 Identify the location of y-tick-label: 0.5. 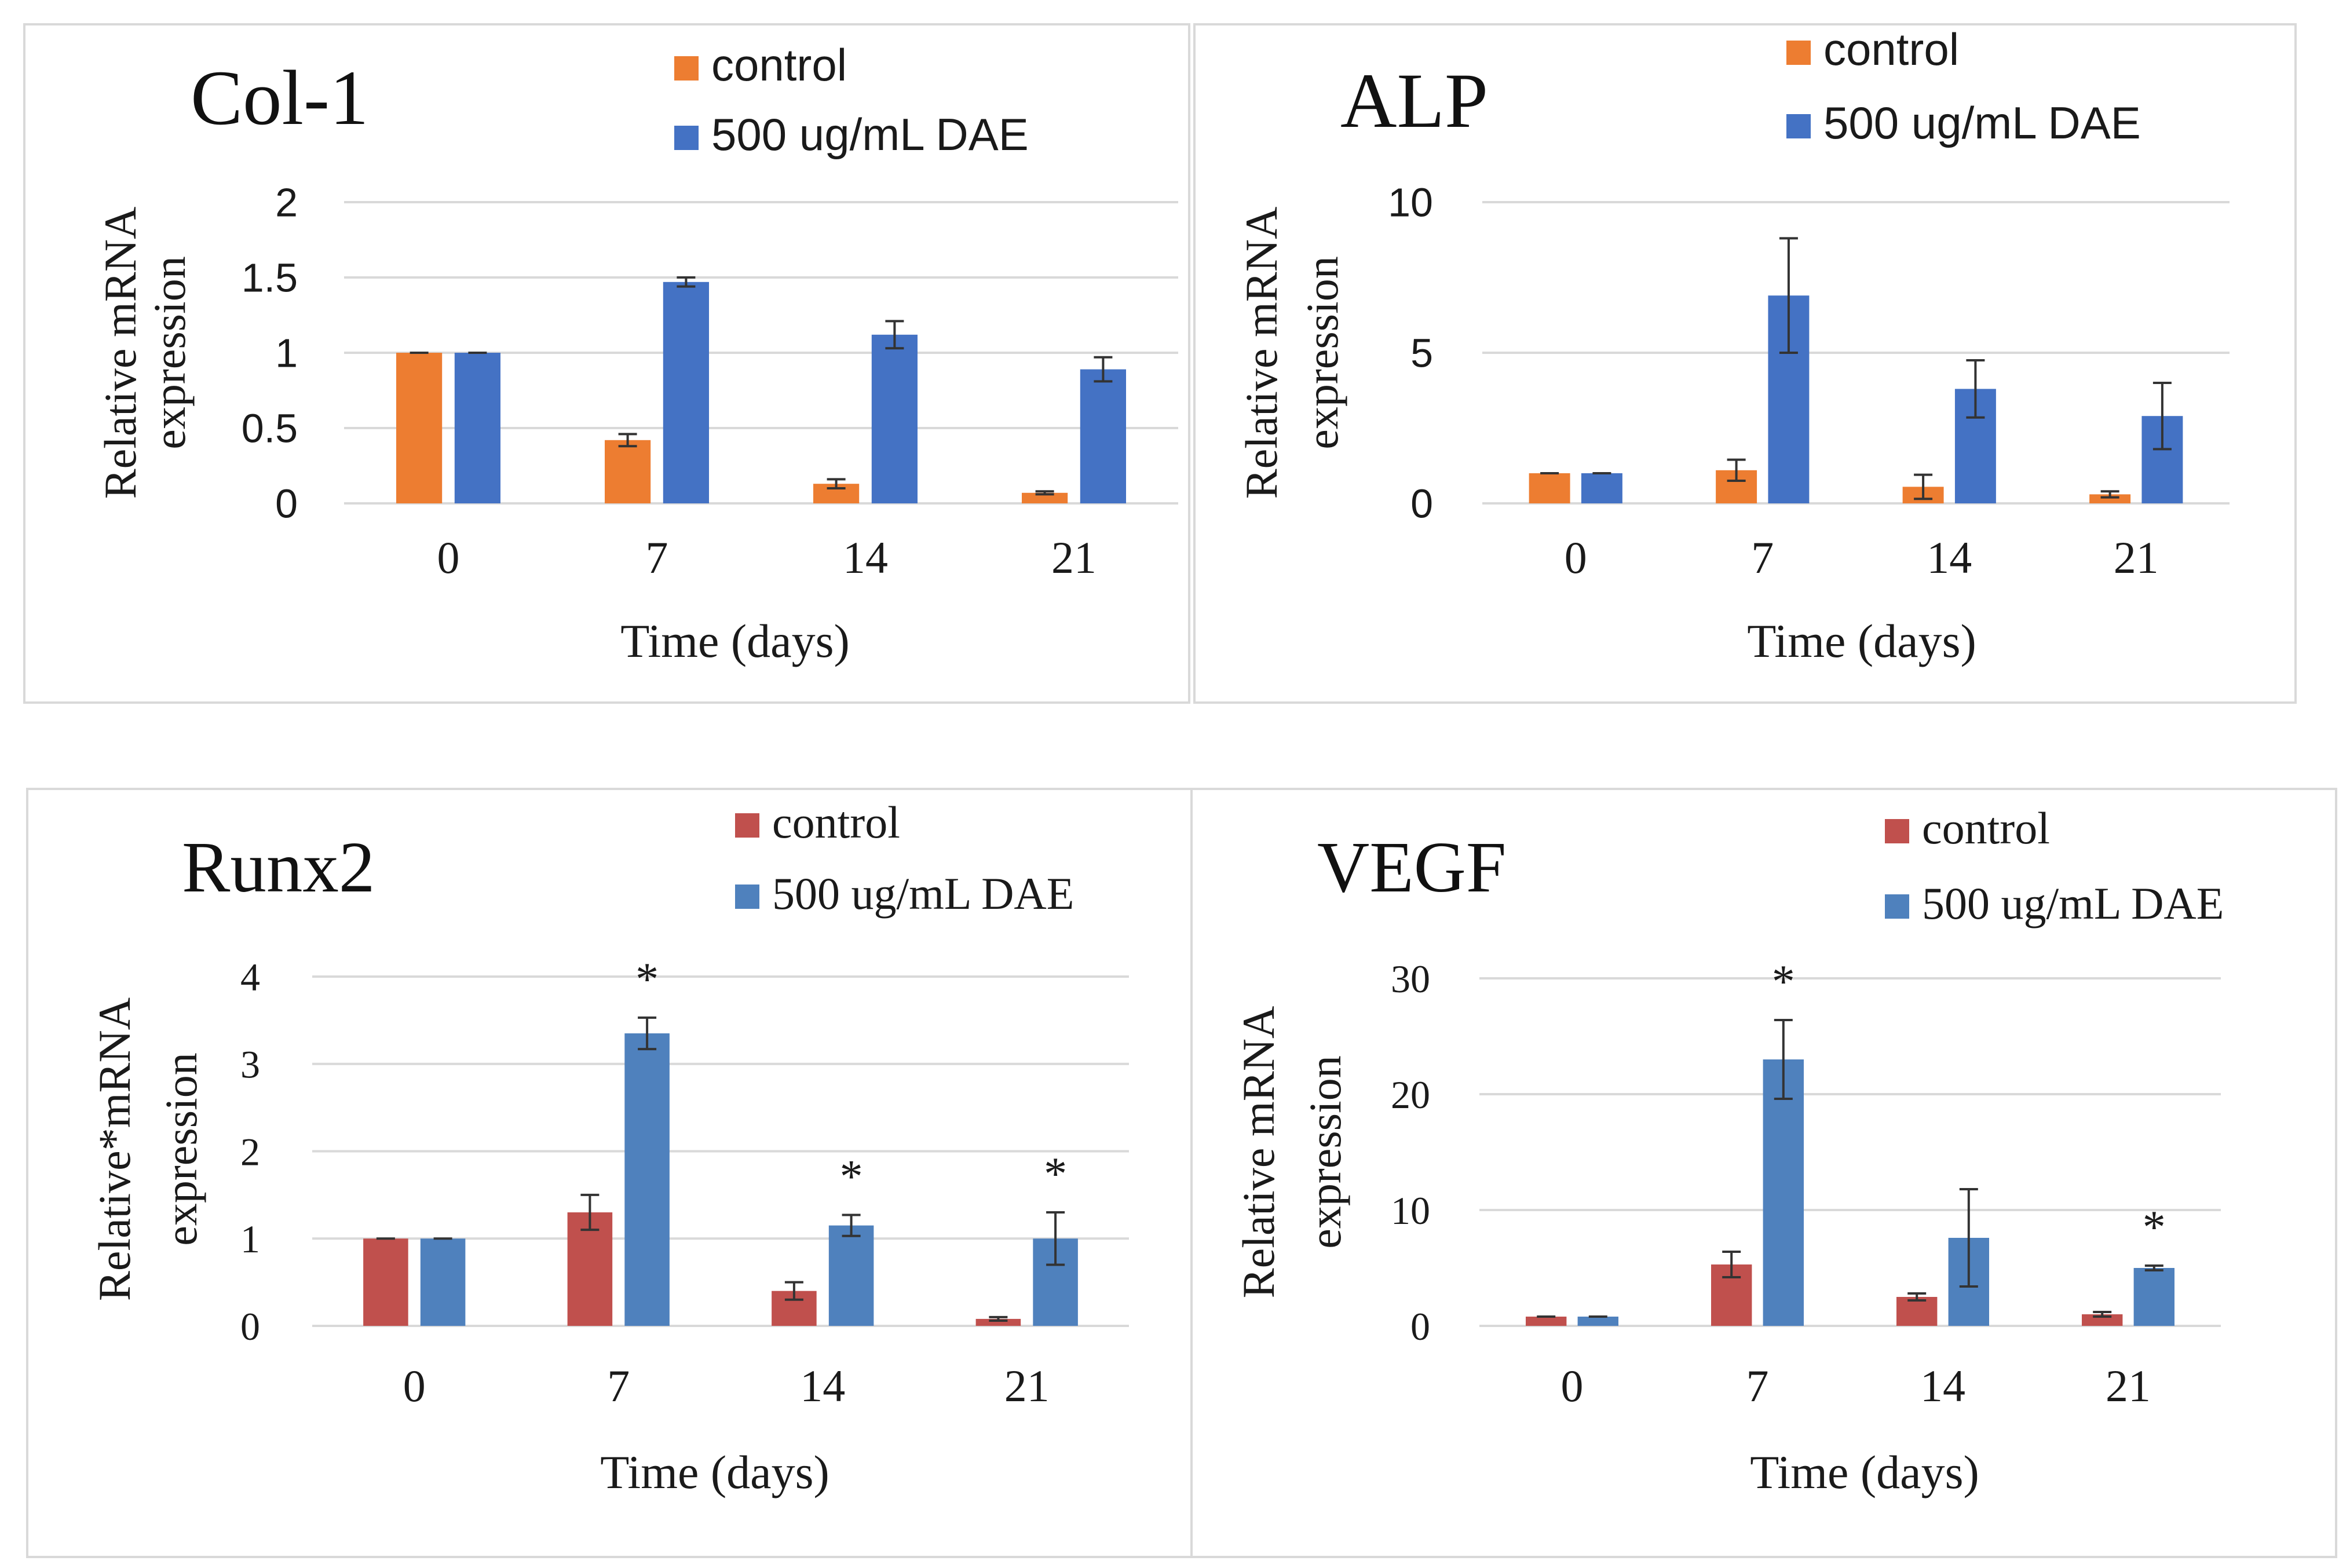
(270, 428).